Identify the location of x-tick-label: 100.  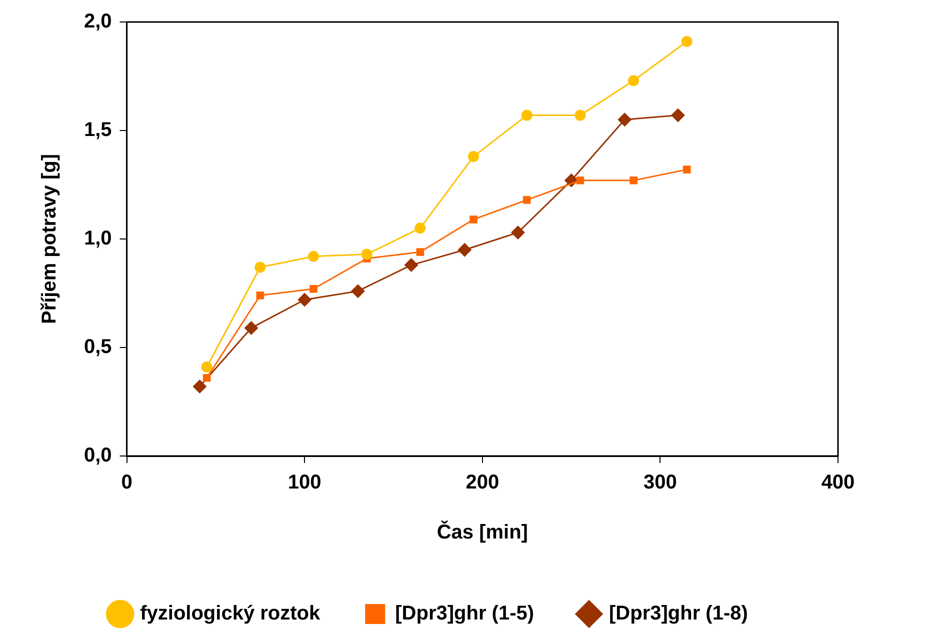
(305, 483).